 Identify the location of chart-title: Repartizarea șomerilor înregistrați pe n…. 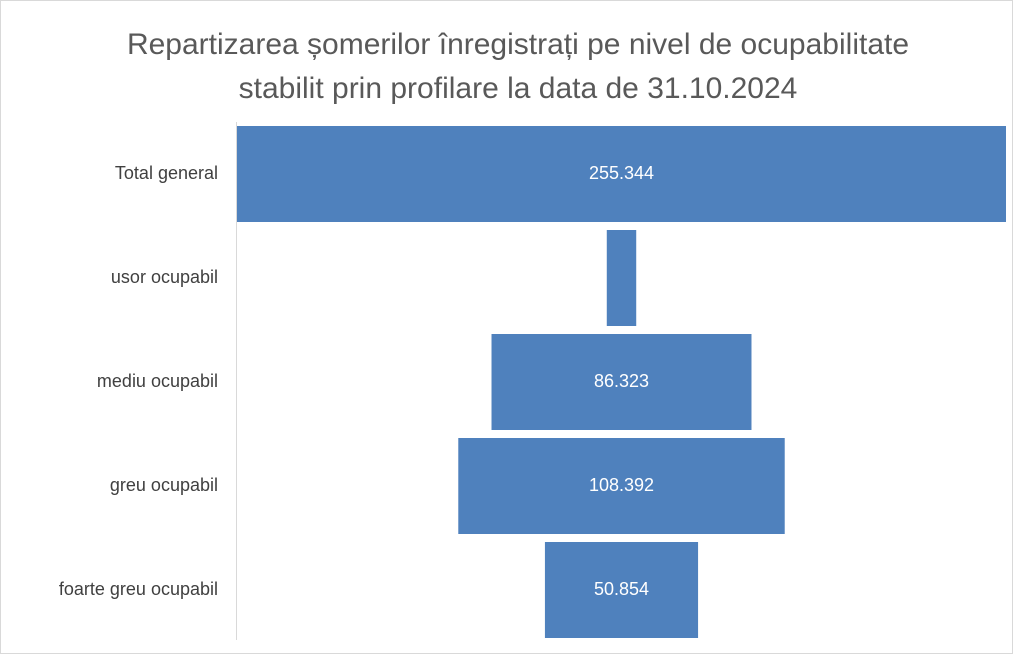
(518, 44).